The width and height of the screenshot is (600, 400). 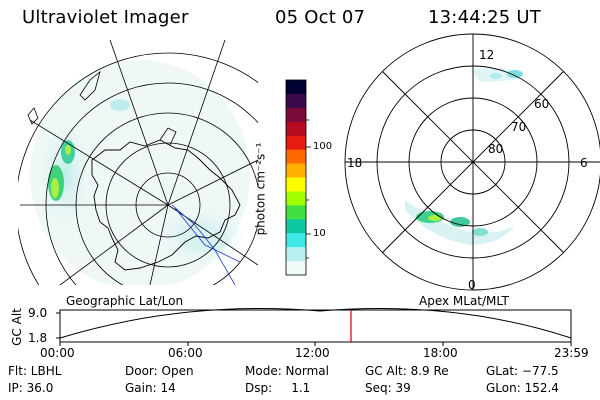 What do you see at coordinates (407, 371) in the screenshot?
I see `status-gc-altitude: GC Alt: 8.9 Re` at bounding box center [407, 371].